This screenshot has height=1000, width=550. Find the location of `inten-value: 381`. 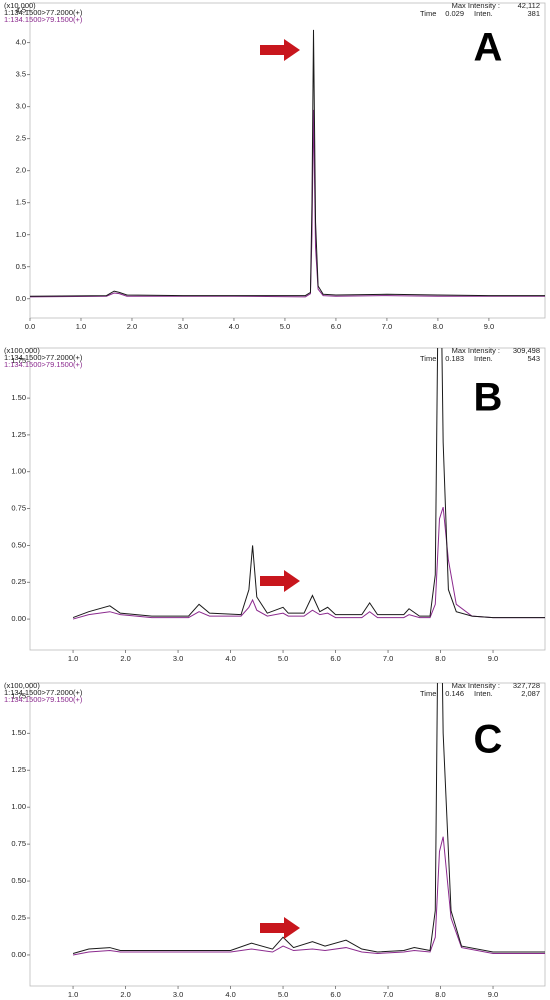

inten-value: 381 is located at coordinates (533, 13).